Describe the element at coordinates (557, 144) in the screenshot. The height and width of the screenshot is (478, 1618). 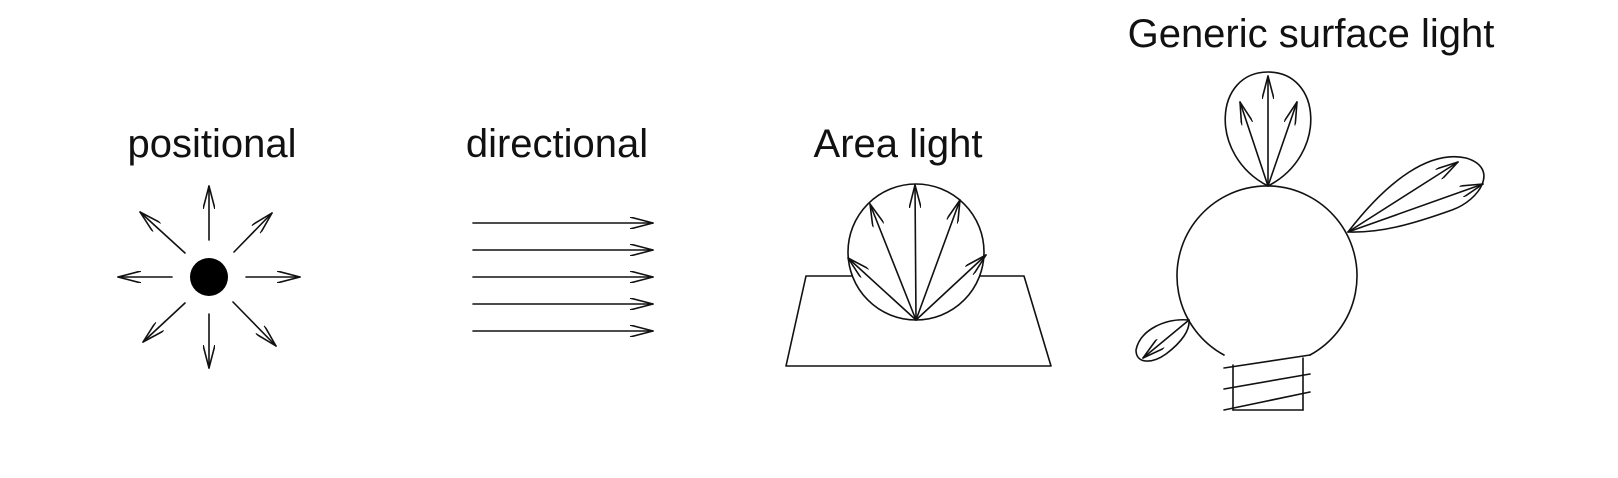
I see `label-directional: directional` at that location.